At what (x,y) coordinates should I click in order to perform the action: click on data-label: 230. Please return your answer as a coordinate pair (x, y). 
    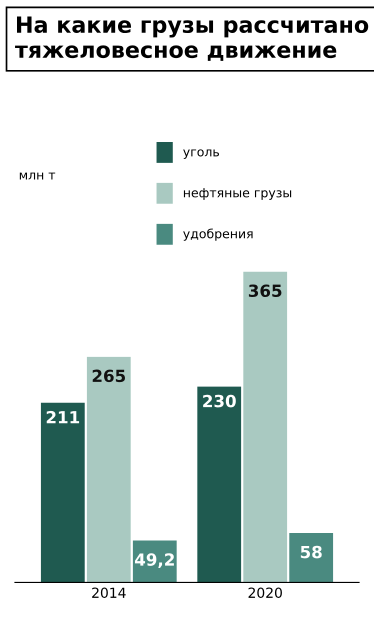
    Looking at the image, I should click on (219, 401).